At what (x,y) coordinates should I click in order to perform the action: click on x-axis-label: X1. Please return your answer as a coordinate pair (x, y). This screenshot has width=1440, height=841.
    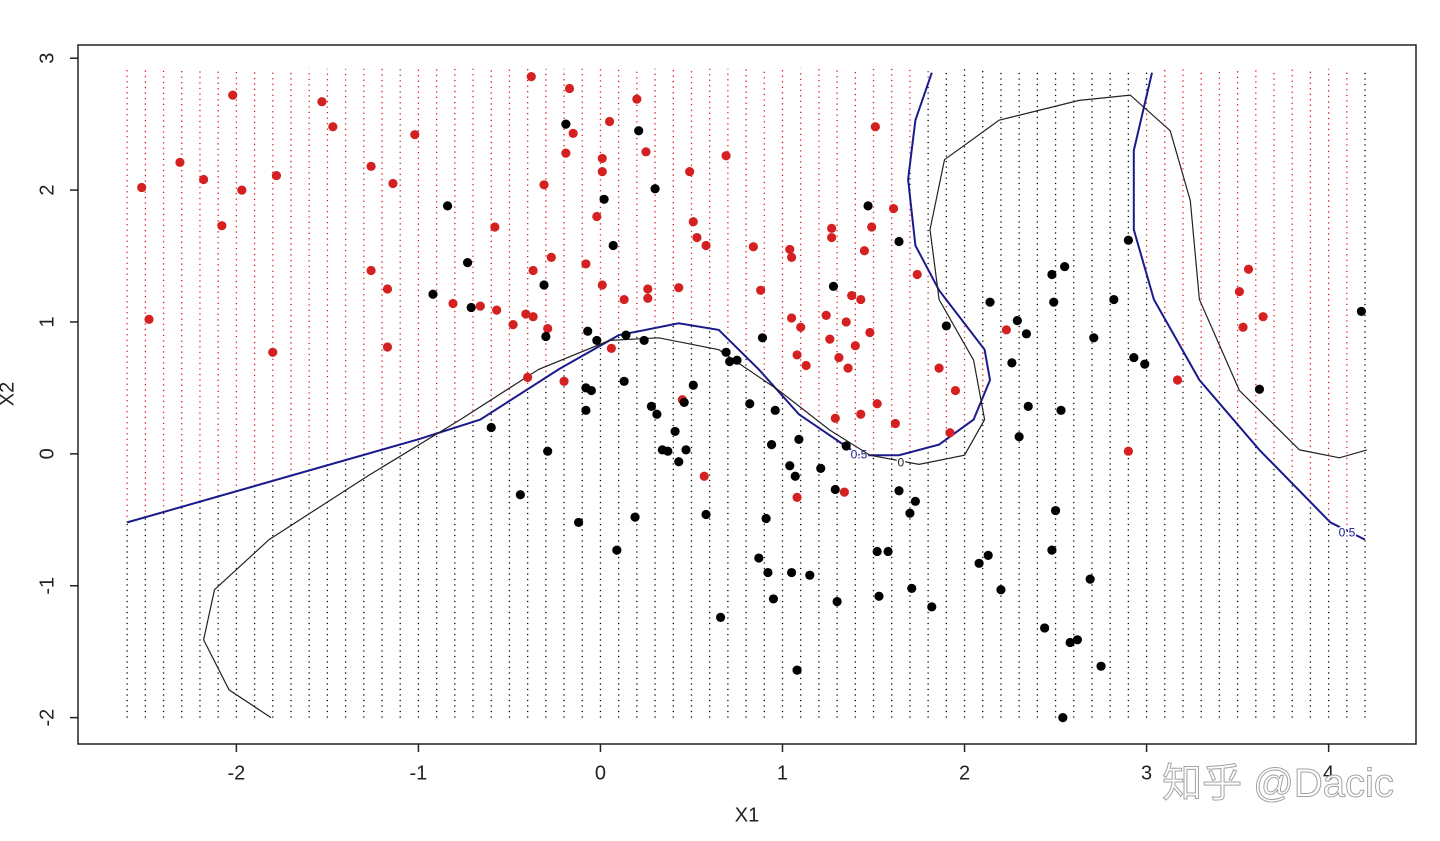
    Looking at the image, I should click on (747, 815).